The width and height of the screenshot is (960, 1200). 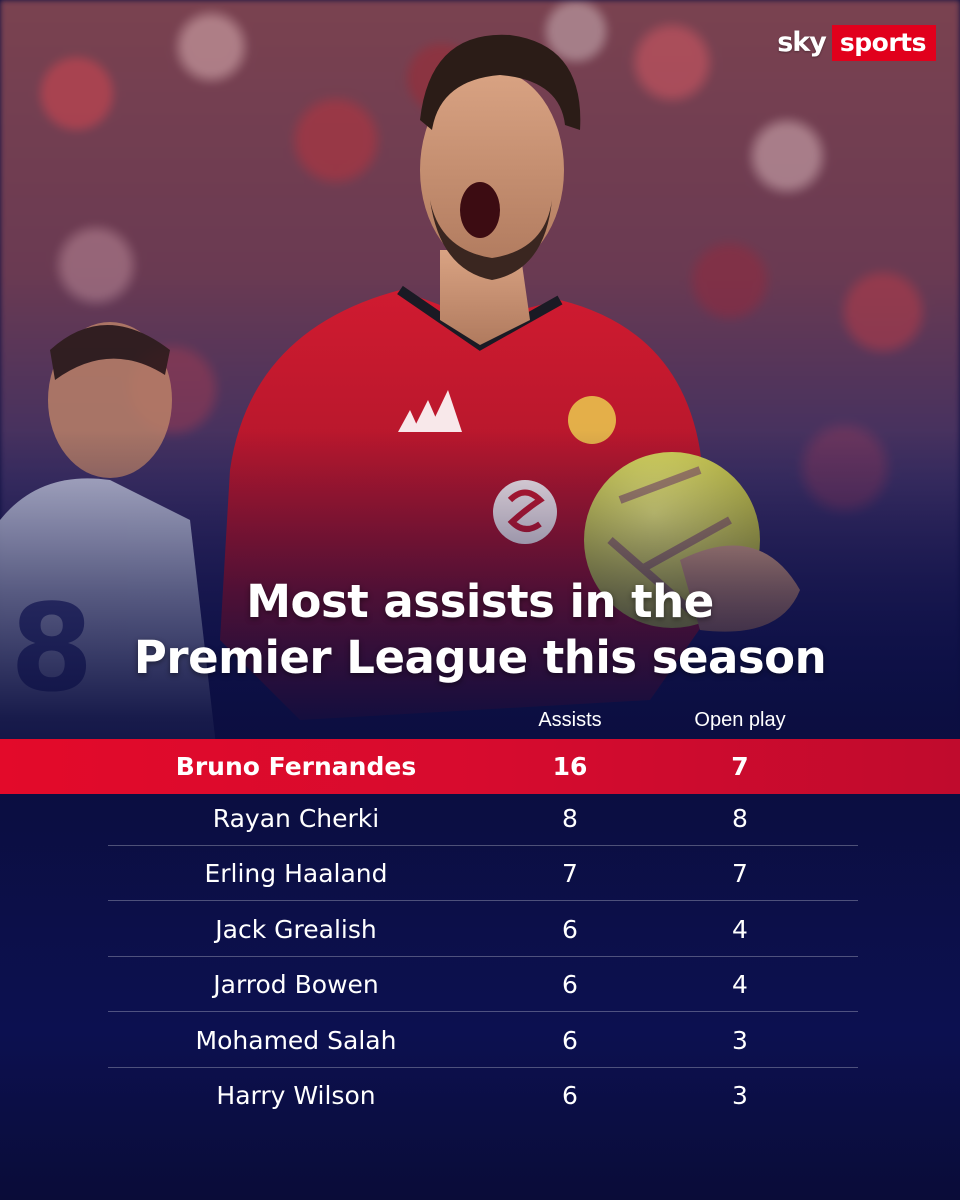 I want to click on table-row: Erling Haaland 7 7, so click(x=480, y=873).